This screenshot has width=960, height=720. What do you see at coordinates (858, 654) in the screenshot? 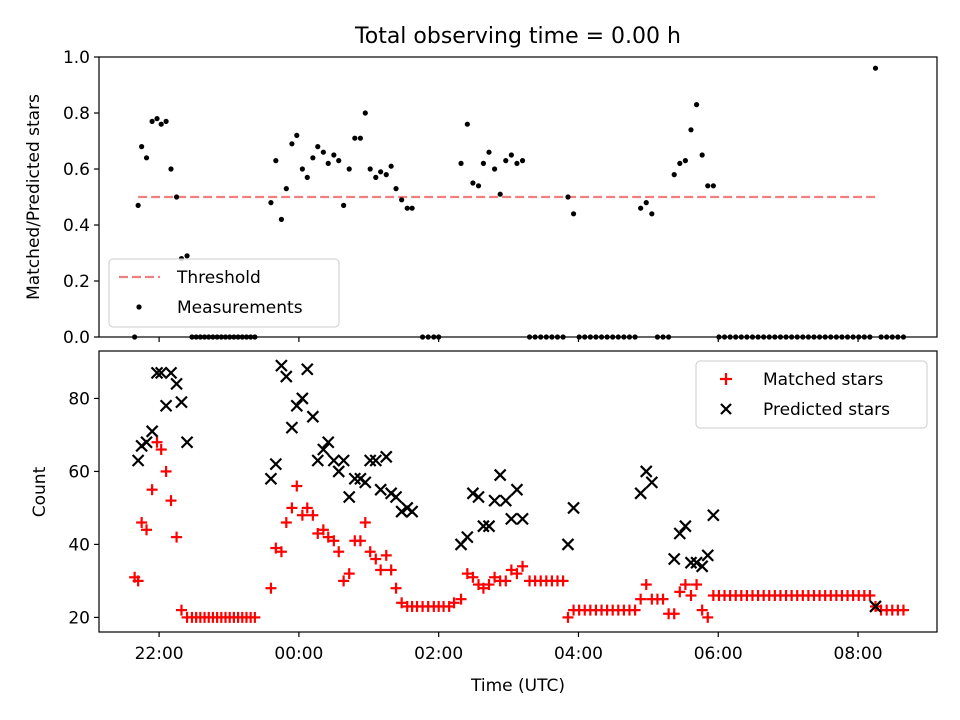
I see `x-tick-label: 08:00` at bounding box center [858, 654].